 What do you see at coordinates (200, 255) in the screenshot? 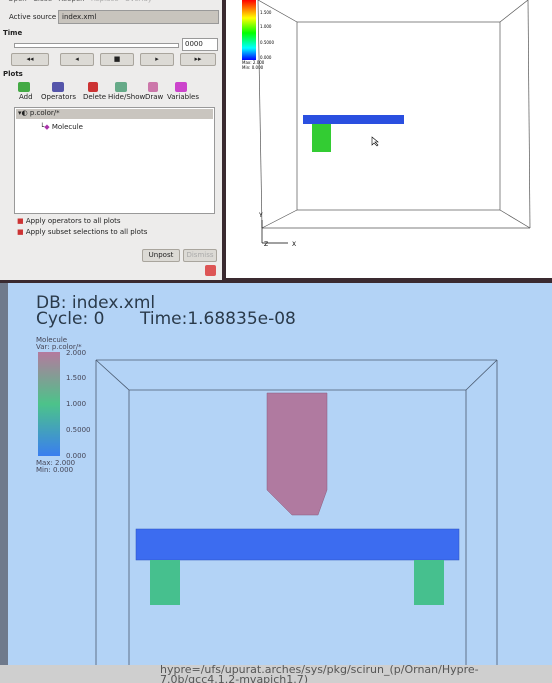
I see `dismiss-button: Dismiss` at bounding box center [200, 255].